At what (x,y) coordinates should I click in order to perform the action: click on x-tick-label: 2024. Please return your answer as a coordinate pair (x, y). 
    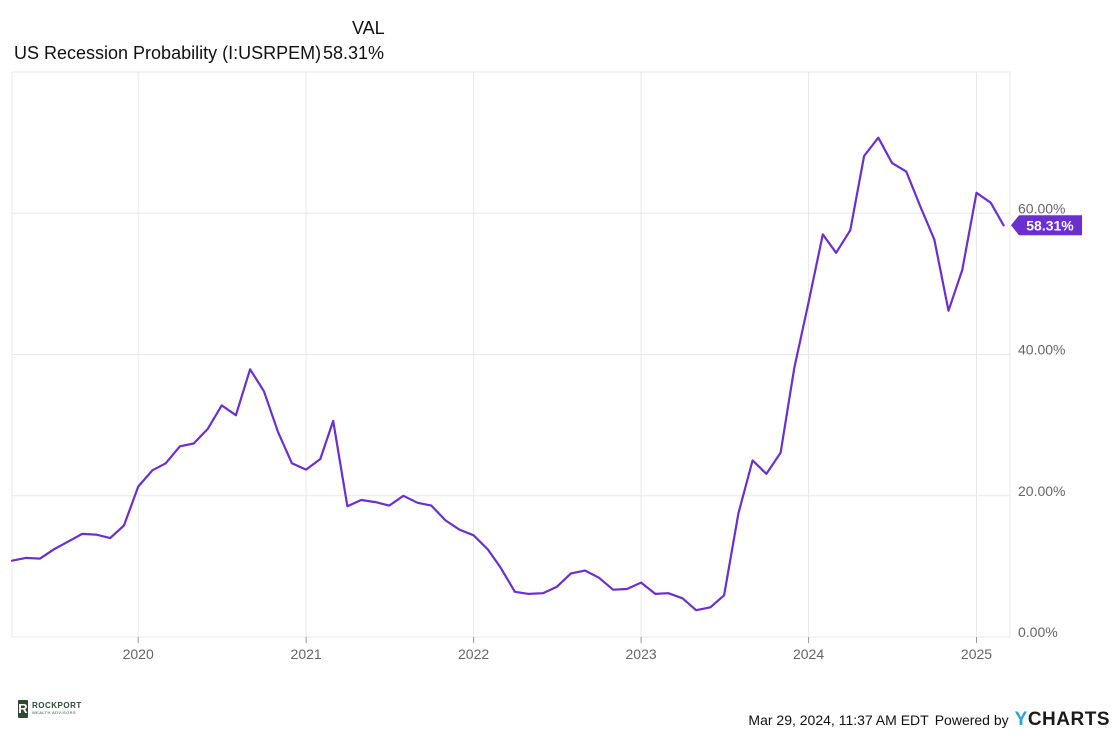
    Looking at the image, I should click on (808, 654).